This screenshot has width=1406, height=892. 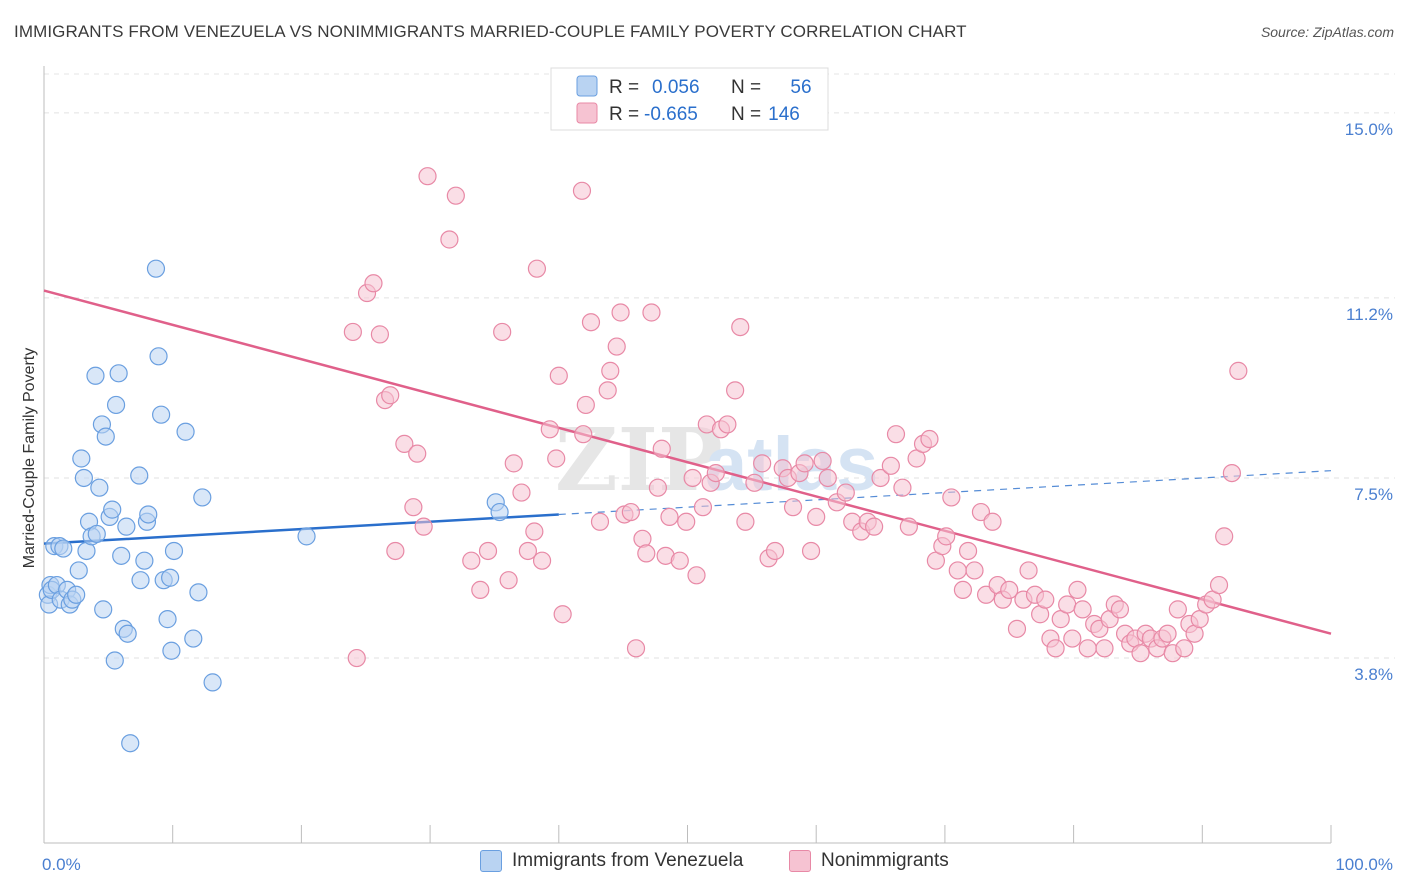 What do you see at coordinates (1373, 674) in the screenshot?
I see `y-tick-label-0: 3.8%` at bounding box center [1373, 674].